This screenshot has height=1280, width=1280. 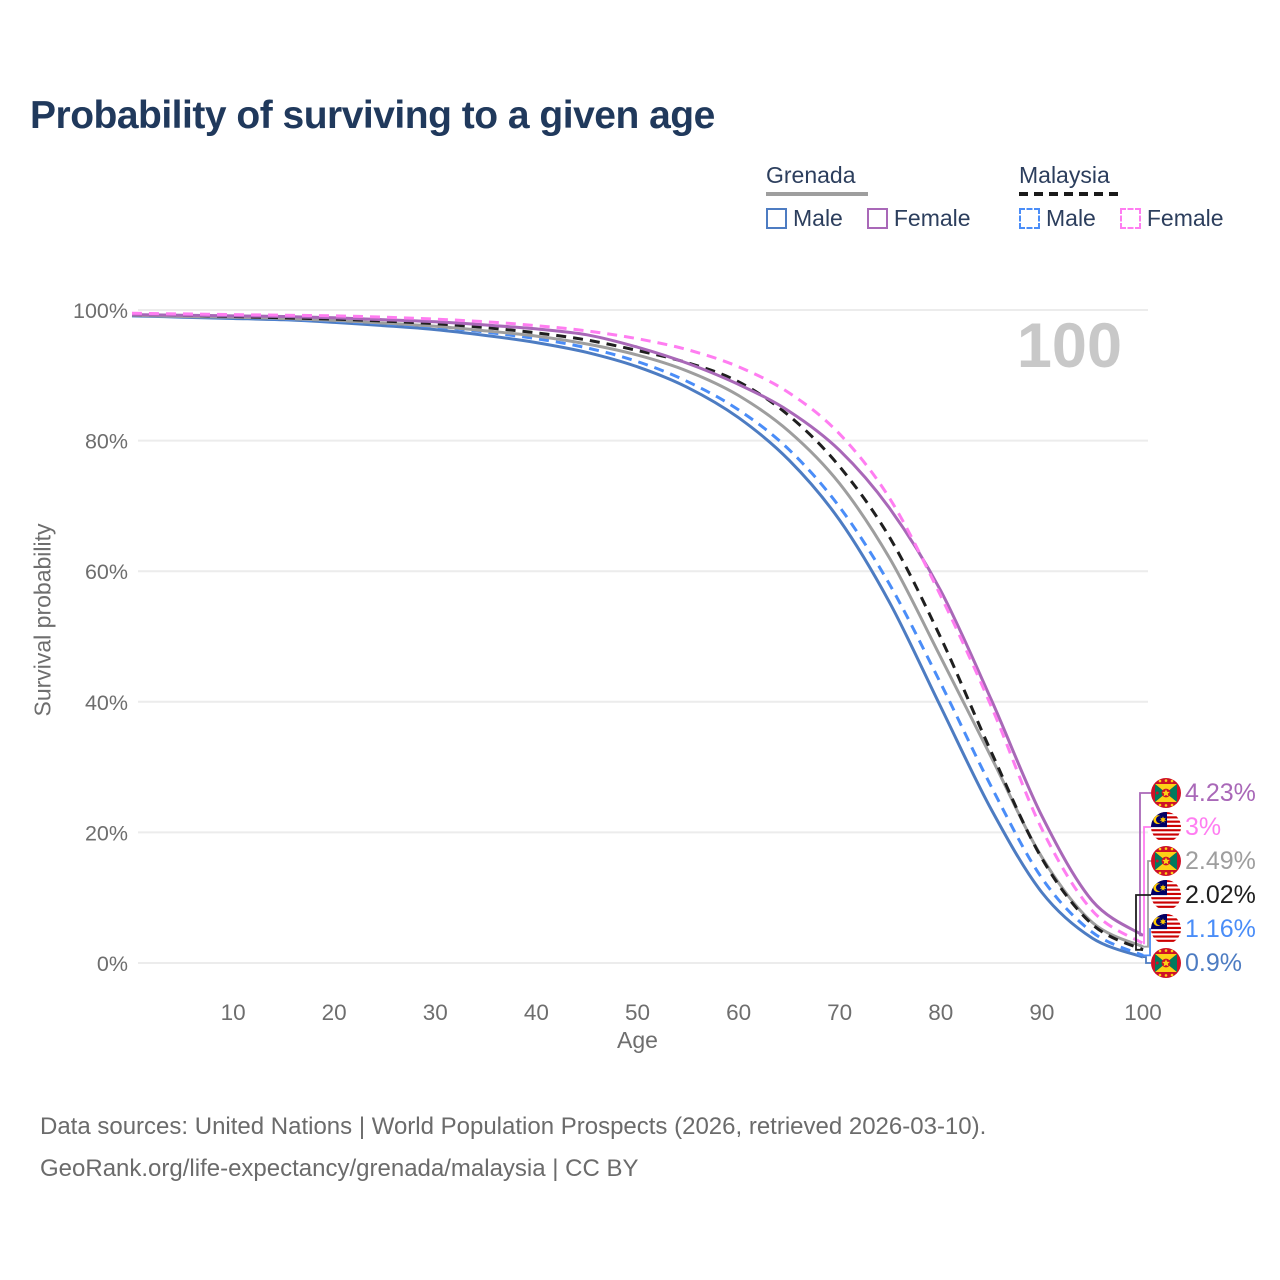 What do you see at coordinates (1220, 894) in the screenshot?
I see `end-label-value: 2.02%` at bounding box center [1220, 894].